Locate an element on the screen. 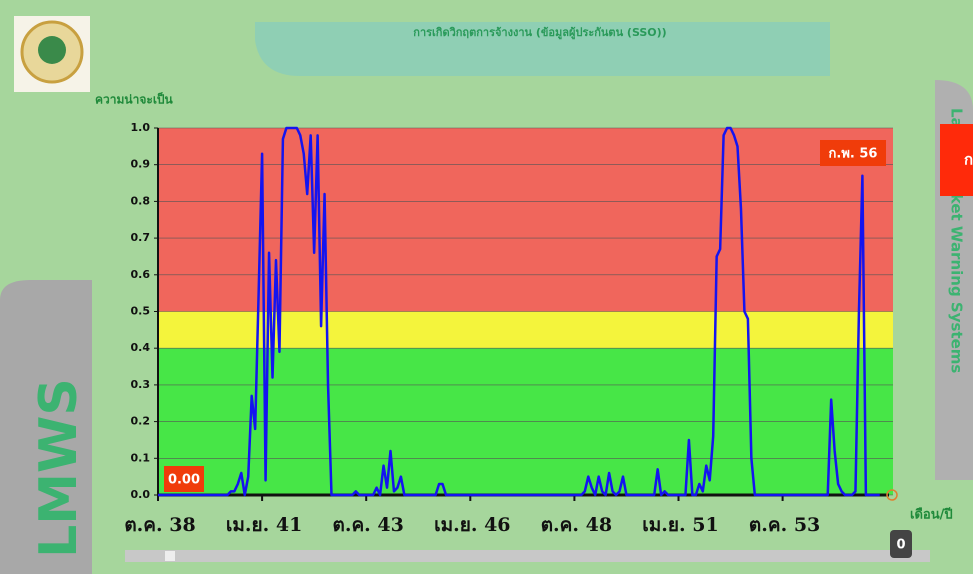 The image size is (973, 574). side-button is located at coordinates (956, 160).